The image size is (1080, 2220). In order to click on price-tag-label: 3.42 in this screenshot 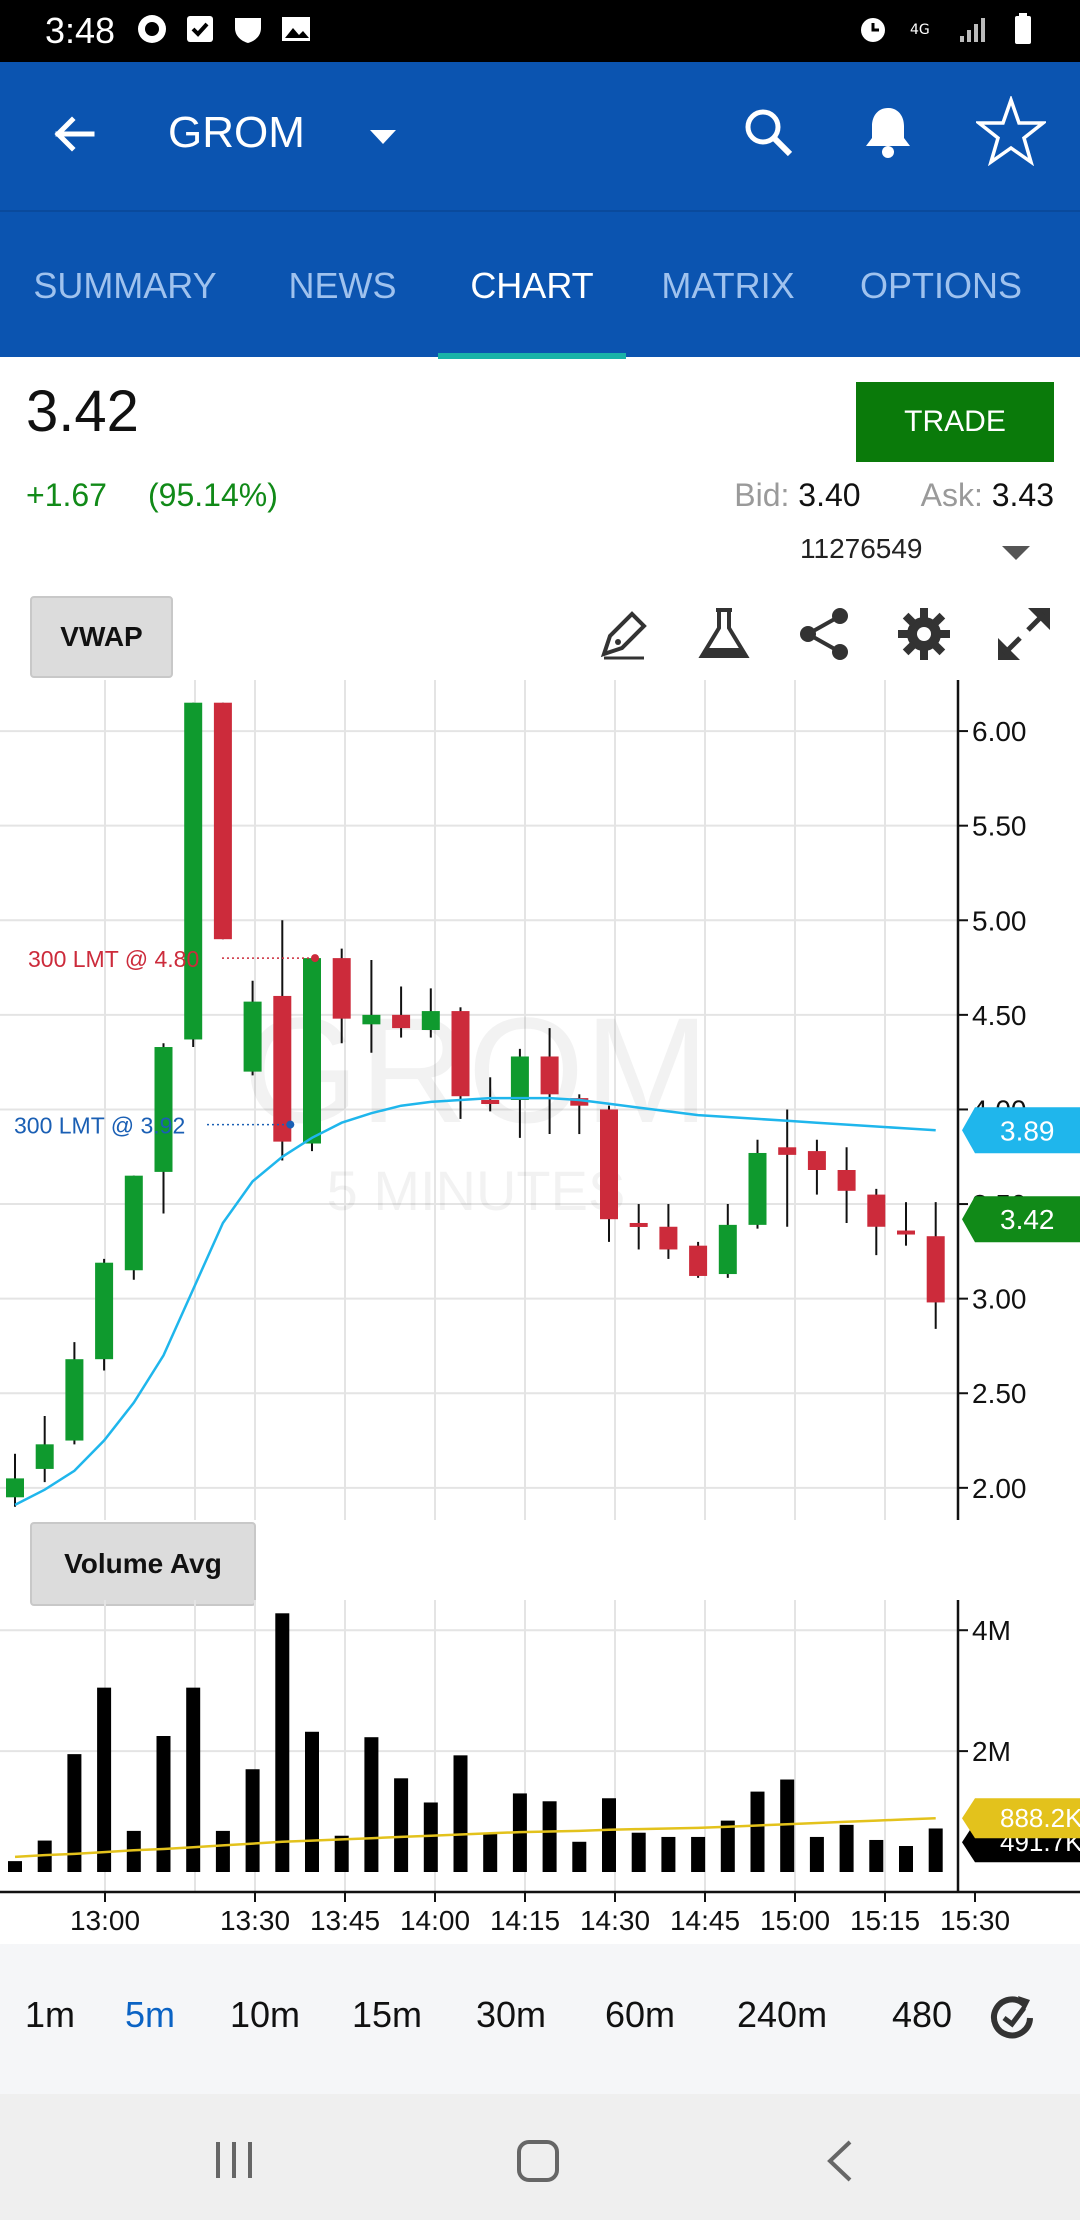, I will do `click(1027, 1219)`.